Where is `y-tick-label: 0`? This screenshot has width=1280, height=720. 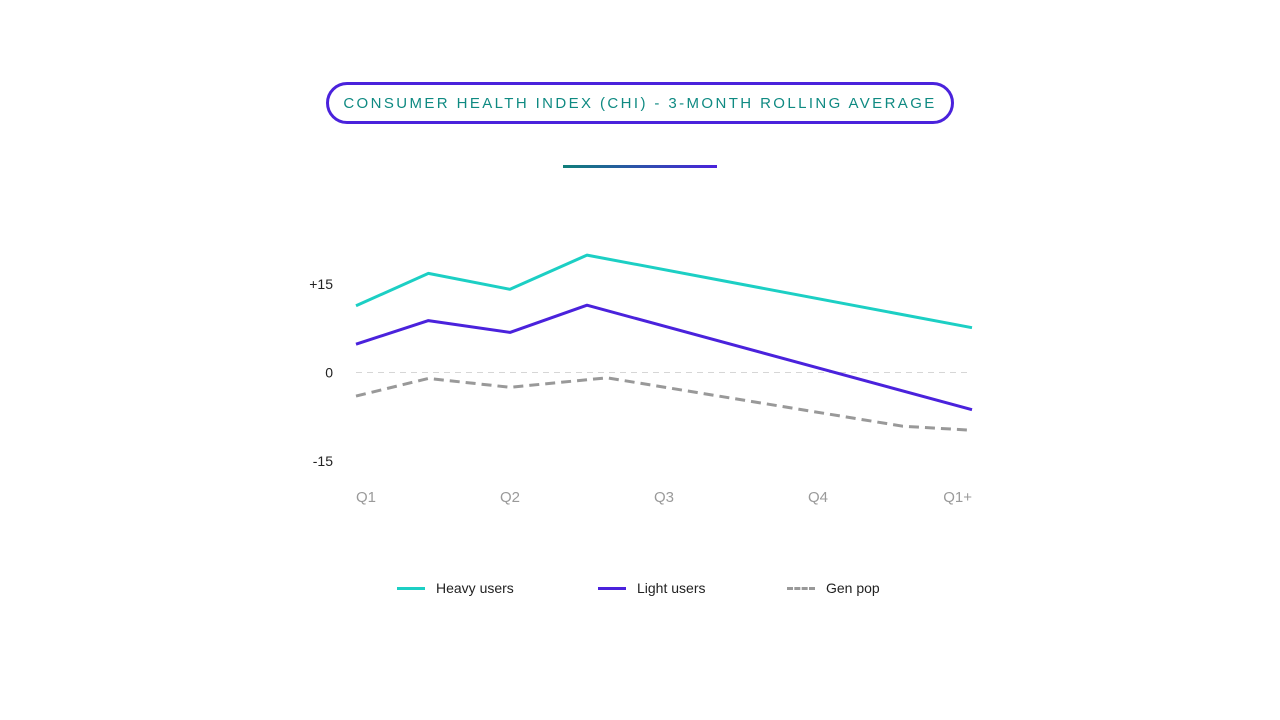
y-tick-label: 0 is located at coordinates (329, 373).